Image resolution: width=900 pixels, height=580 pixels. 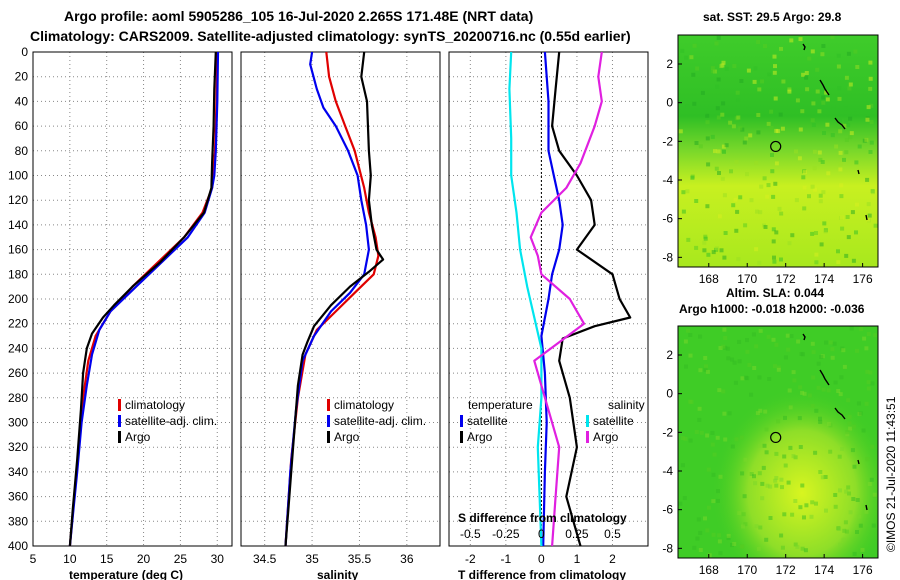 I want to click on s-tick-label: -0.25, so click(x=506, y=534).